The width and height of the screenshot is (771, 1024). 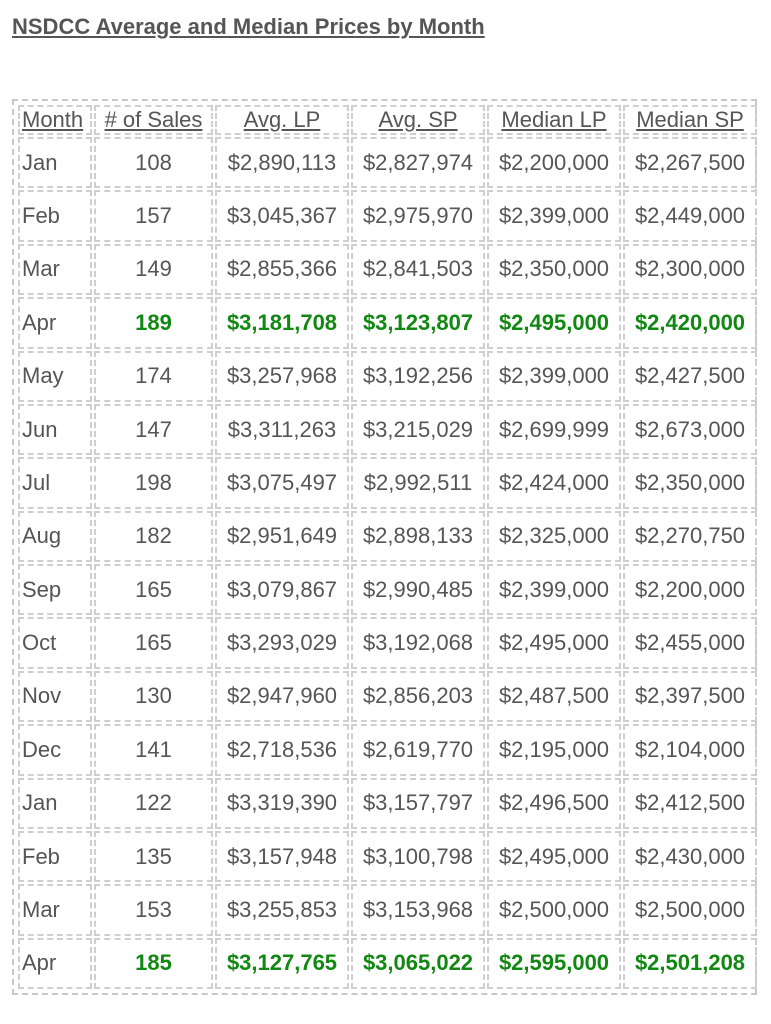 I want to click on cell-month: Sep, so click(x=55, y=590).